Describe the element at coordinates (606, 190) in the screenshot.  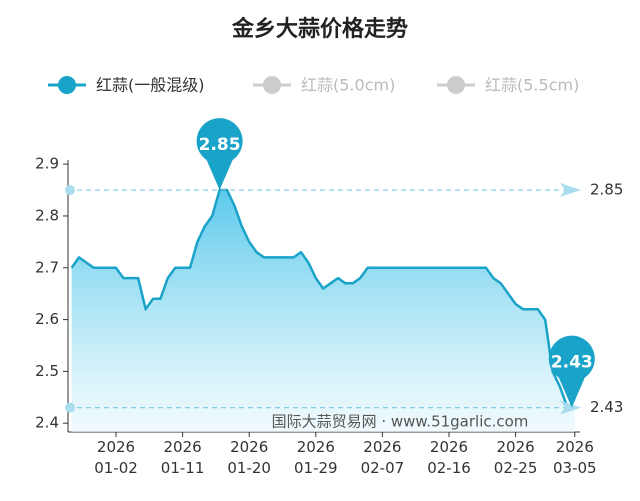
I see `reference-label: 2.85` at that location.